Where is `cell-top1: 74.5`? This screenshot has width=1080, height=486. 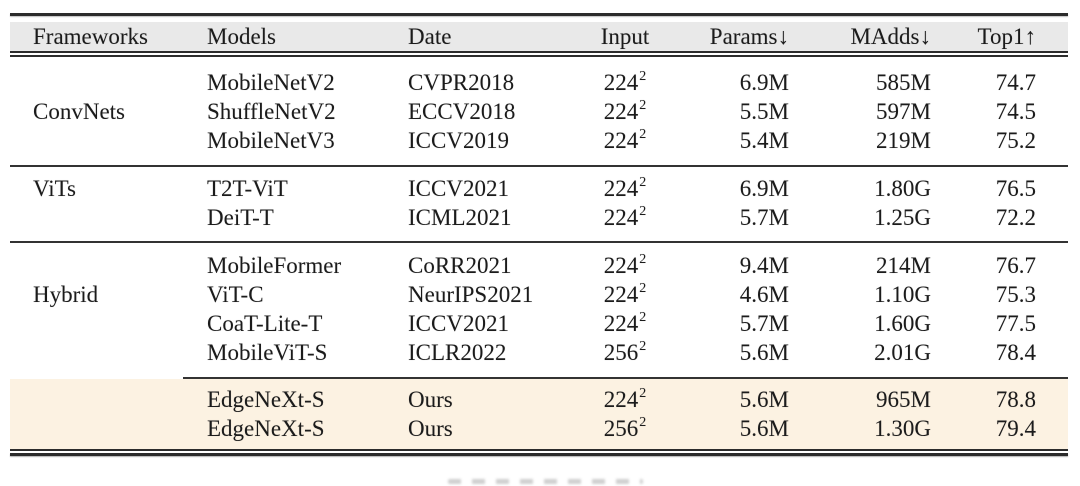 cell-top1: 74.5 is located at coordinates (1015, 111).